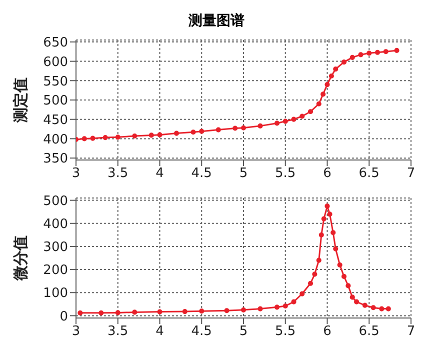 Image resolution: width=433 pixels, height=347 pixels. What do you see at coordinates (55, 62) in the screenshot?
I see `y-tick-label: 600` at bounding box center [55, 62].